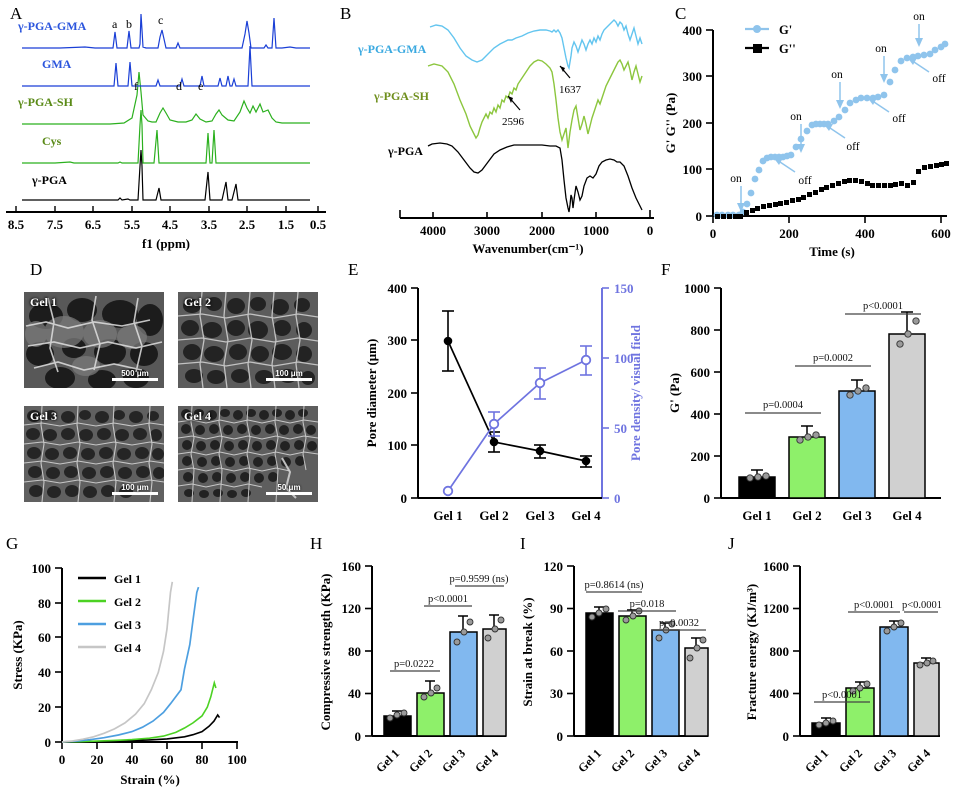  What do you see at coordinates (681, 13) in the screenshot?
I see `panel-c-letter: C` at bounding box center [681, 13].